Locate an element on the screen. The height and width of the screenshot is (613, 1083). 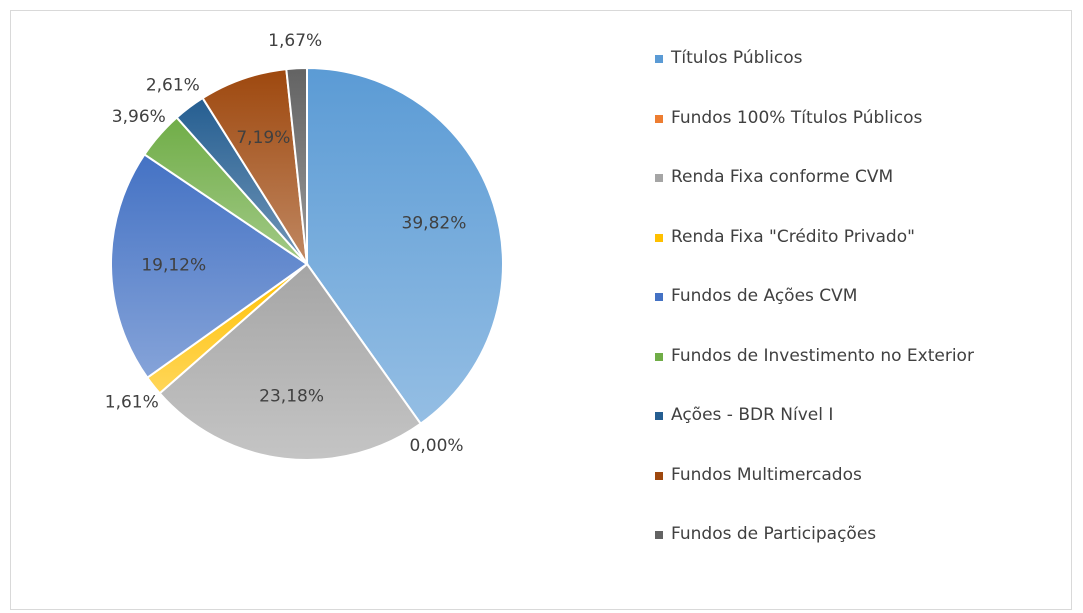
legend-item: Fundos 100% Títulos Públicos is located at coordinates (820, 138).